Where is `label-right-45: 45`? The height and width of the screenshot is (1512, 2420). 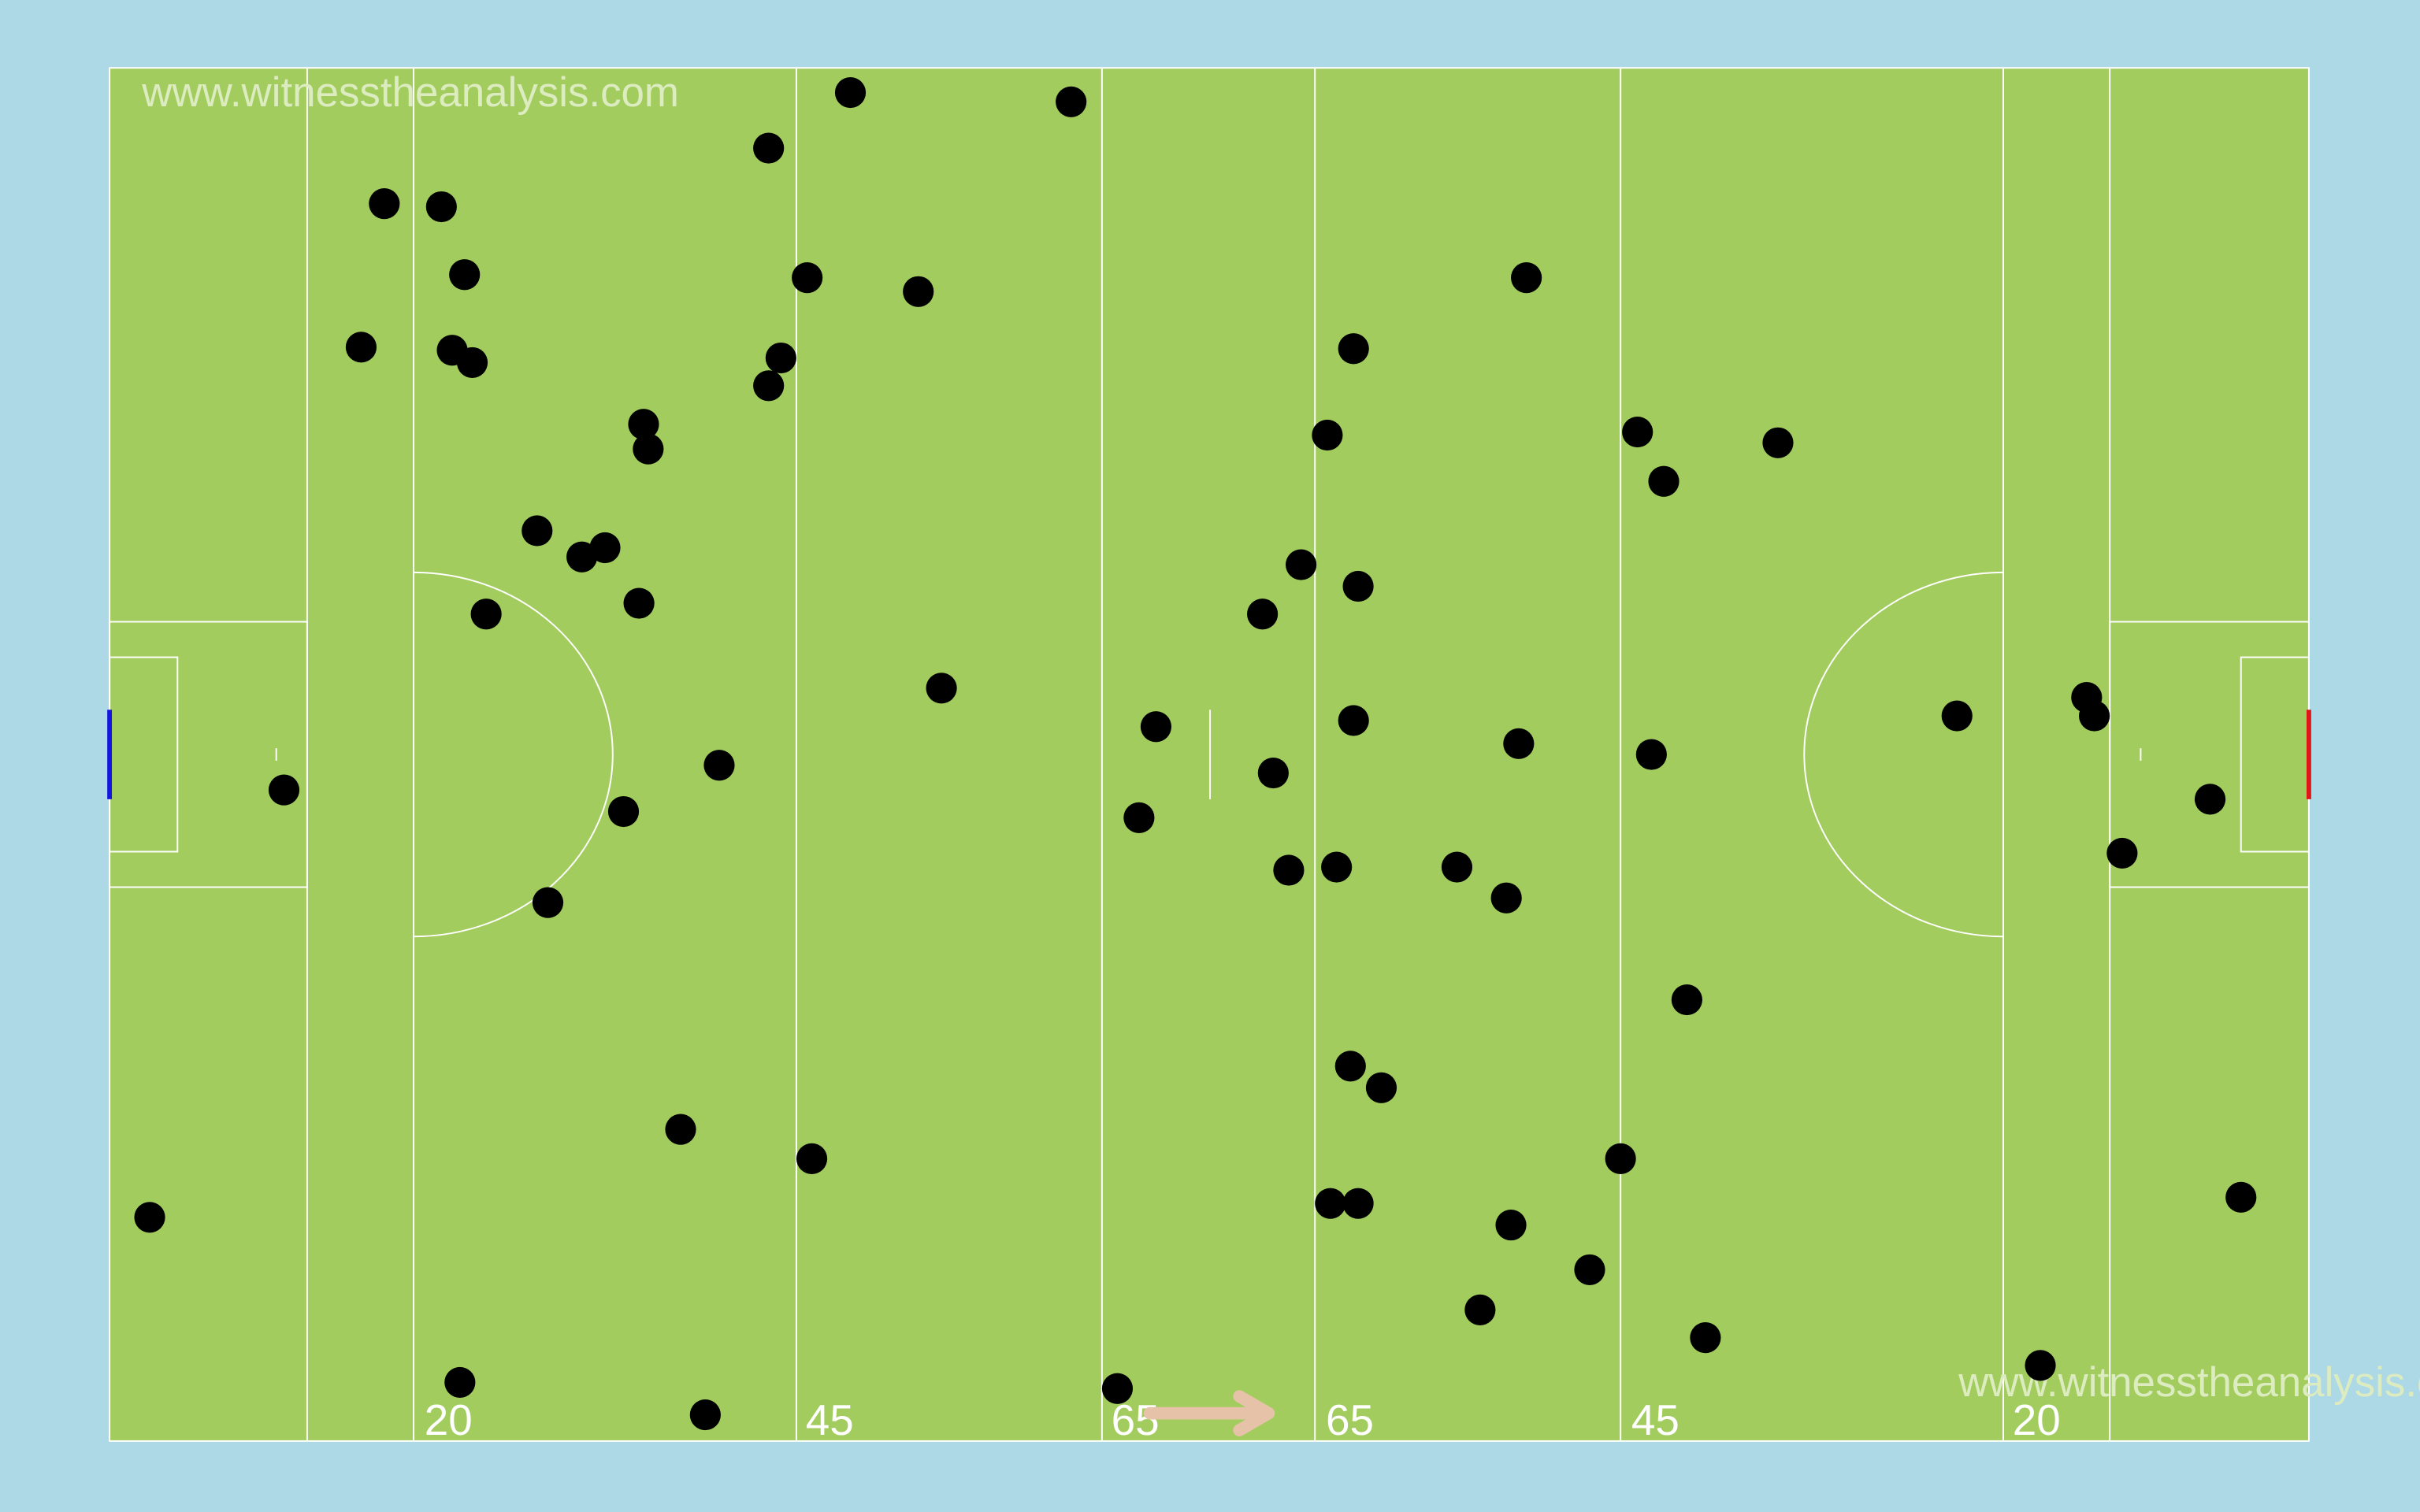
label-right-45: 45 is located at coordinates (1655, 1419).